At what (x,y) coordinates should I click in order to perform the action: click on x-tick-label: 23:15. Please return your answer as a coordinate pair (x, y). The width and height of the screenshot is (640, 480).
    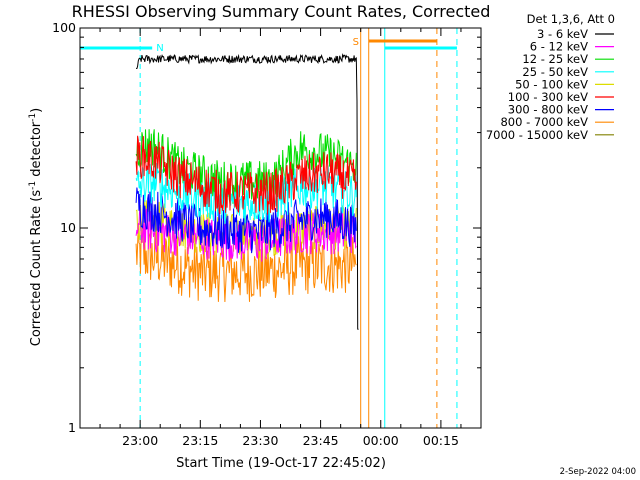
    Looking at the image, I should click on (200, 440).